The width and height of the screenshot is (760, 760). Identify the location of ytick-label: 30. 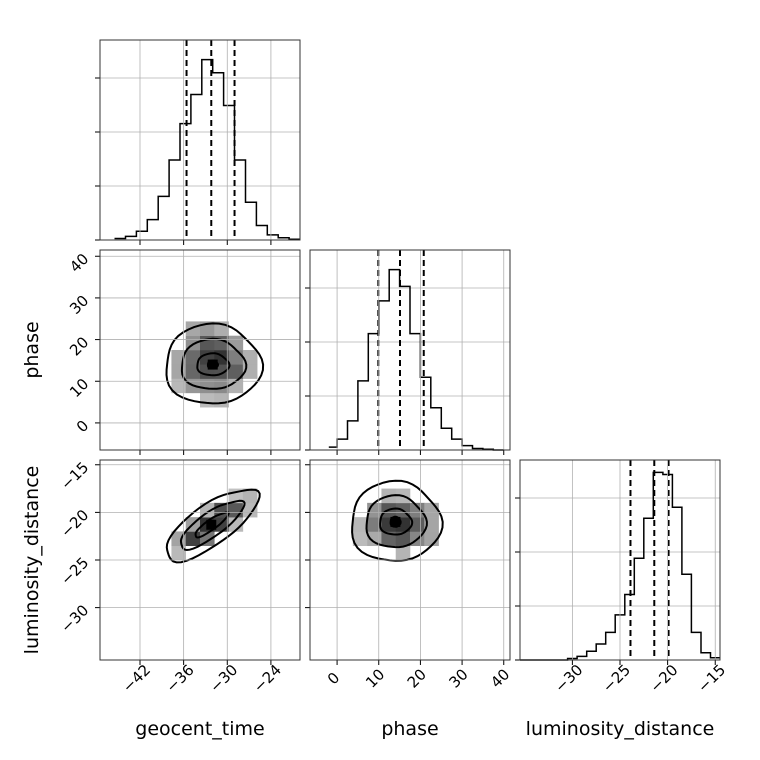
(79, 305).